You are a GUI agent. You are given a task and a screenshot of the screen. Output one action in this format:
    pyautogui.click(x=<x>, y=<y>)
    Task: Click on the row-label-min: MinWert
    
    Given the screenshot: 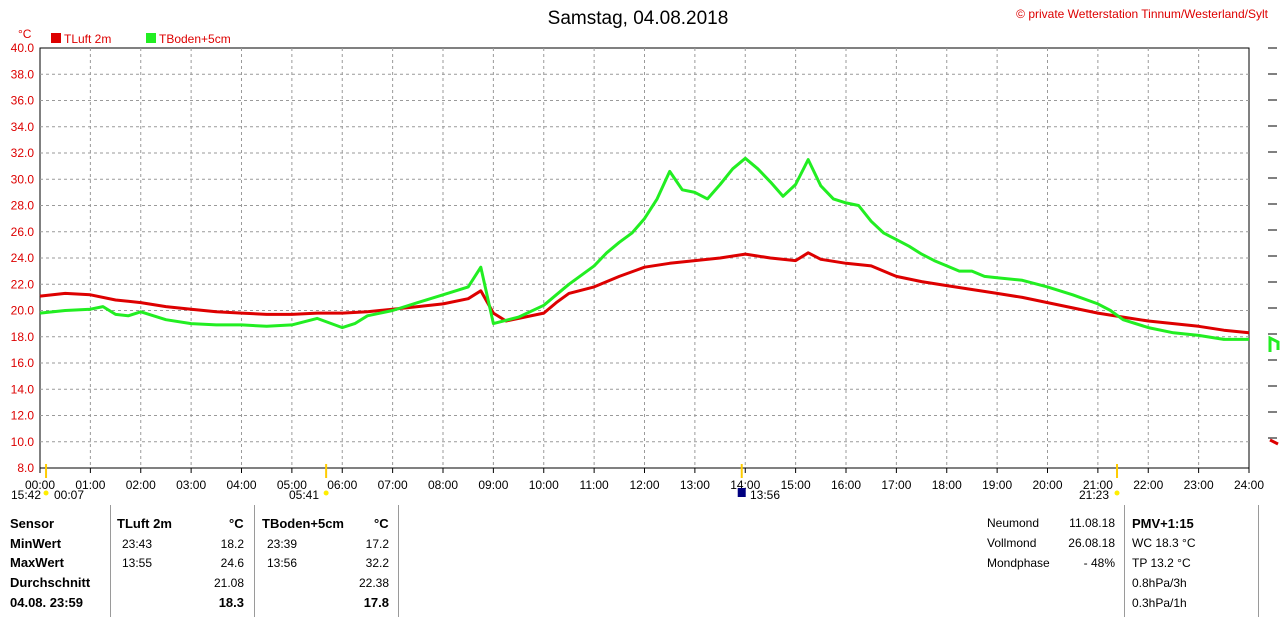 What is the action you would take?
    pyautogui.click(x=36, y=543)
    